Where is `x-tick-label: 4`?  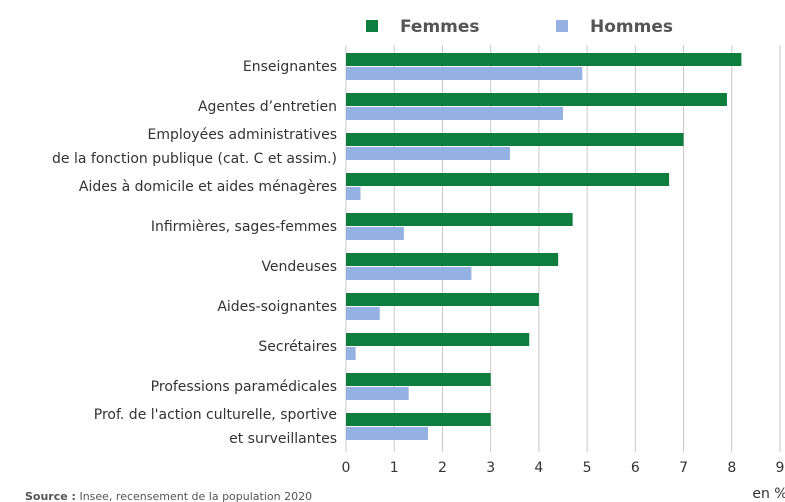
x-tick-label: 4 is located at coordinates (538, 468).